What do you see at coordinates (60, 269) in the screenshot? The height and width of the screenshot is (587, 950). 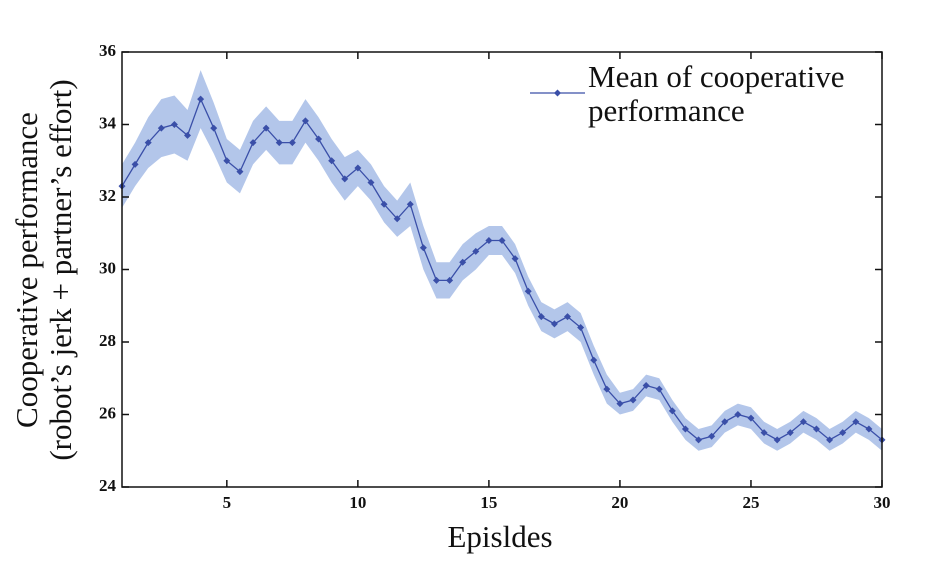 I see `y-axis-label: (robot’s jerk + partner’s effort)` at bounding box center [60, 269].